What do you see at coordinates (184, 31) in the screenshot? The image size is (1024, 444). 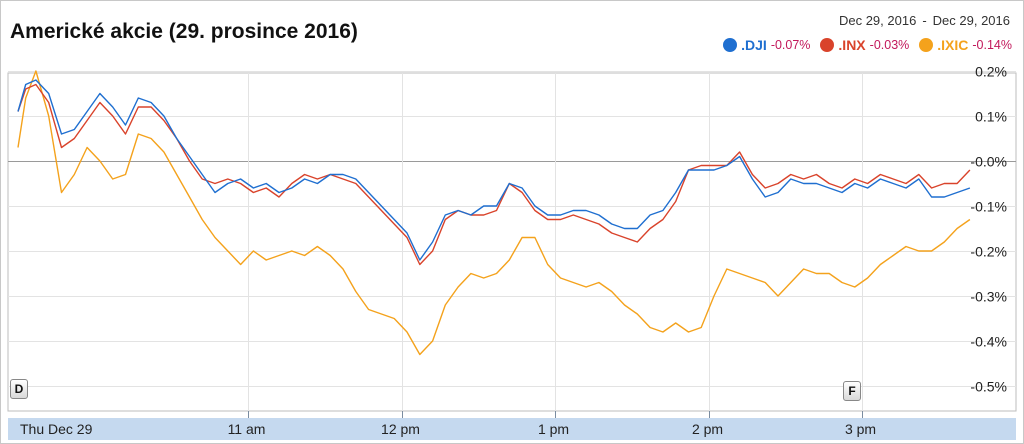 I see `chart-title: Americké akcie (29. prosince 2016)` at bounding box center [184, 31].